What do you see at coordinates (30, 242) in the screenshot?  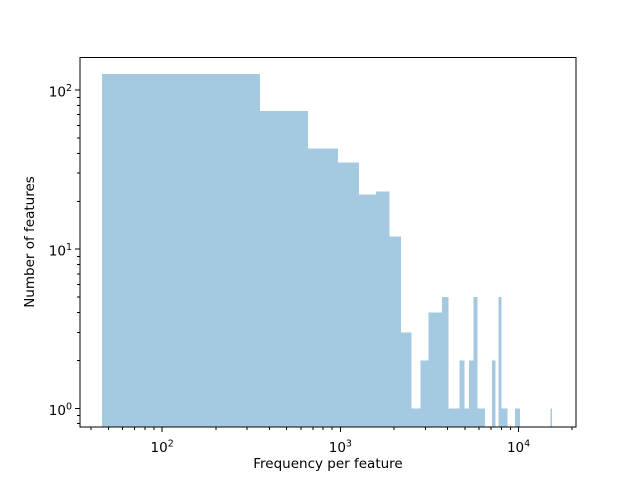 I see `y-axis-title: Number of features` at bounding box center [30, 242].